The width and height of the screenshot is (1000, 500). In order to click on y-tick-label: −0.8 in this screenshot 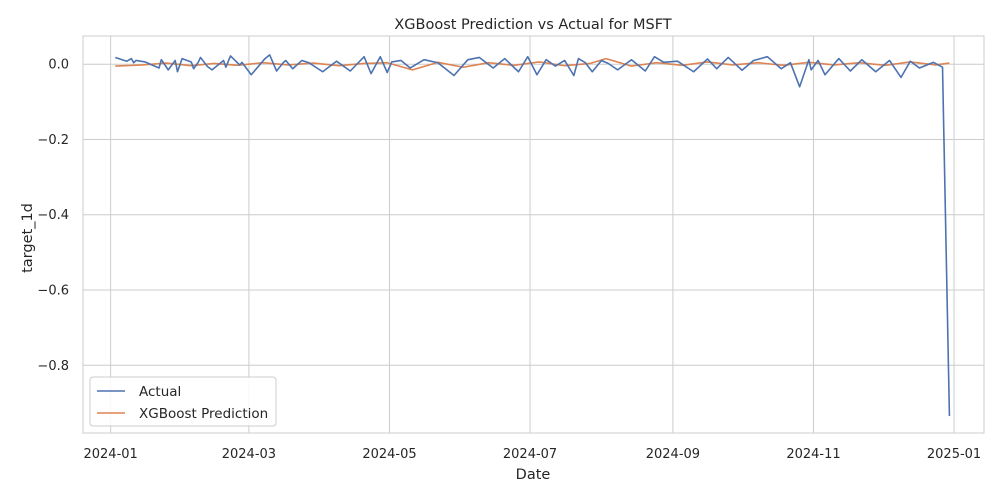, I will do `click(53, 366)`.